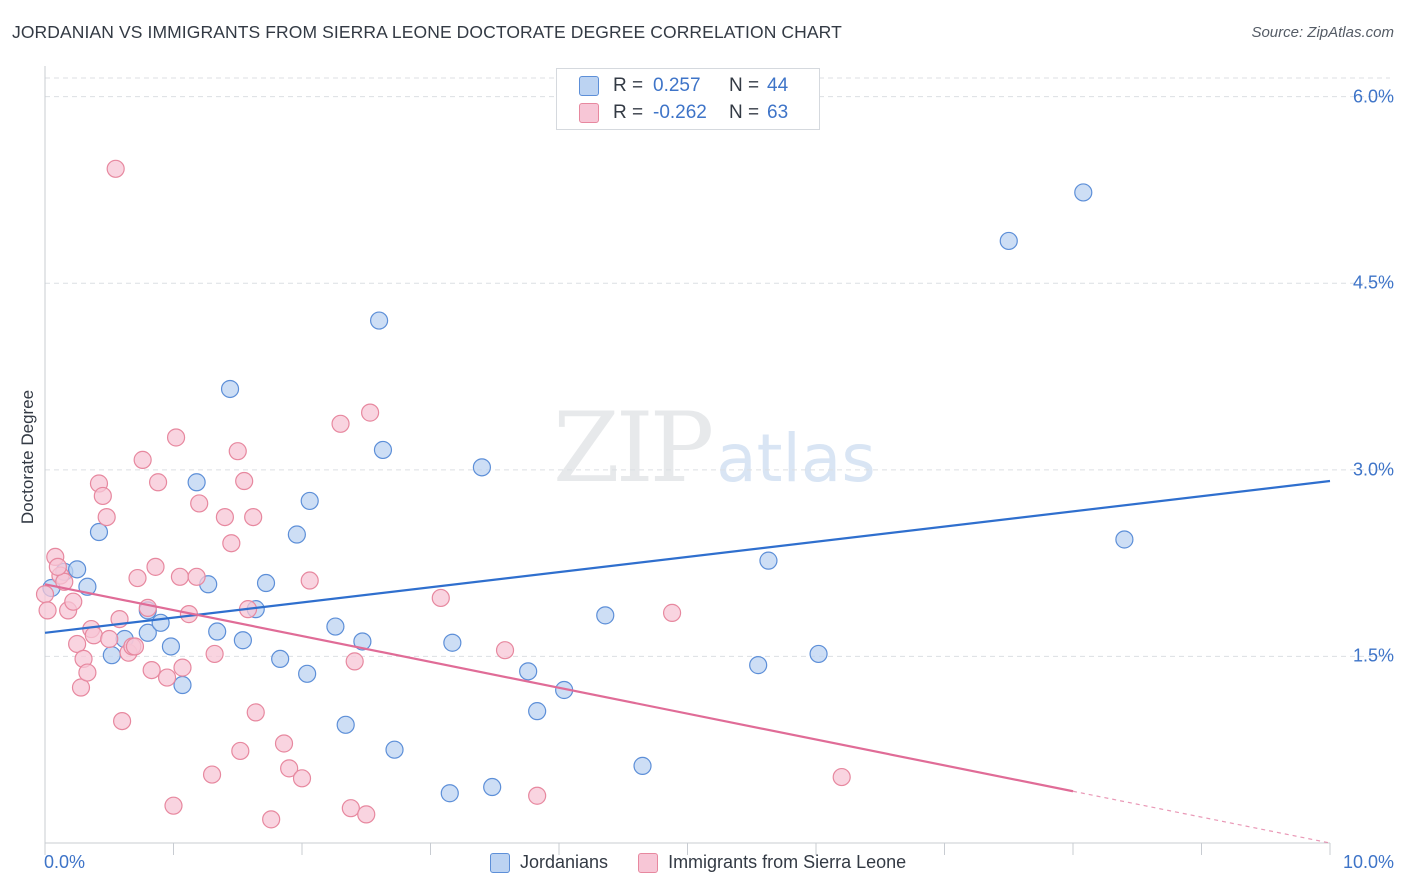 The image size is (1406, 892). What do you see at coordinates (787, 862) in the screenshot?
I see `series-label-sierra-leone: Immigrants from Sierra Leone` at bounding box center [787, 862].